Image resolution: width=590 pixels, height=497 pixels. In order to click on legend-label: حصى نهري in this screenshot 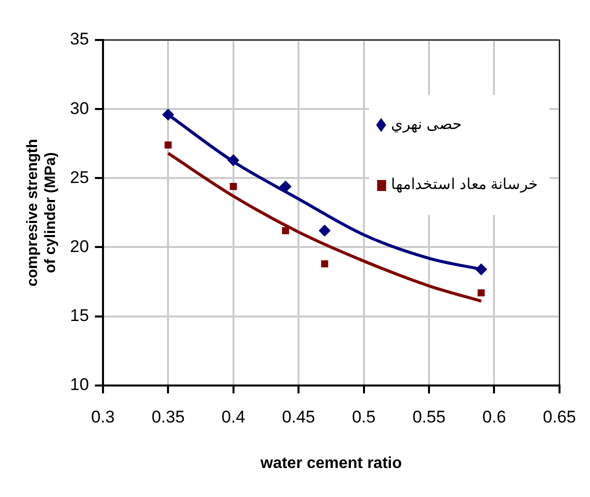, I will do `click(426, 125)`.